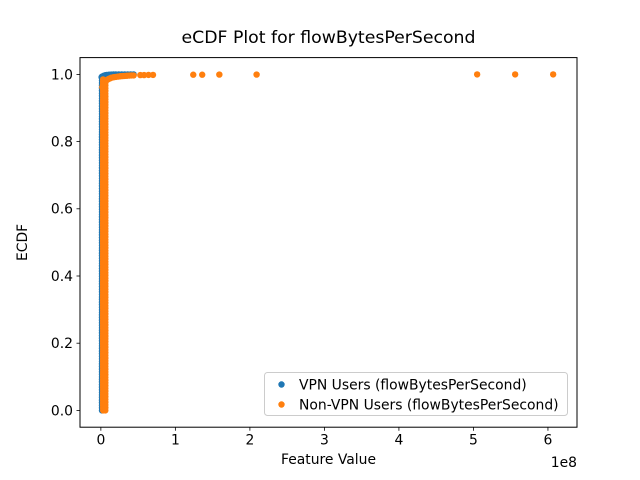 The image size is (640, 480). Describe the element at coordinates (548, 441) in the screenshot. I see `x-tick-label: 6` at that location.